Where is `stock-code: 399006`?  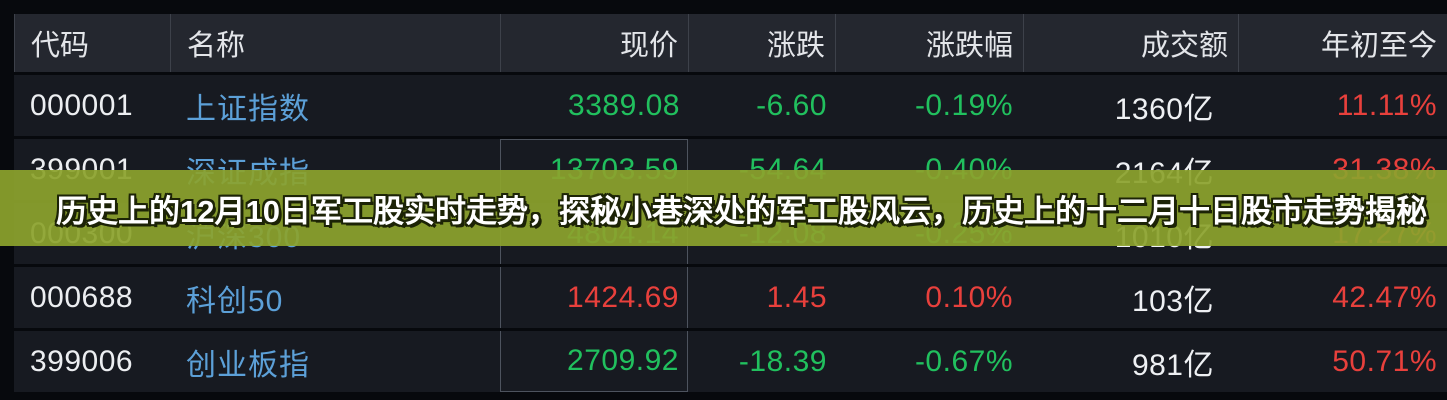 stock-code: 399006 is located at coordinates (82, 361).